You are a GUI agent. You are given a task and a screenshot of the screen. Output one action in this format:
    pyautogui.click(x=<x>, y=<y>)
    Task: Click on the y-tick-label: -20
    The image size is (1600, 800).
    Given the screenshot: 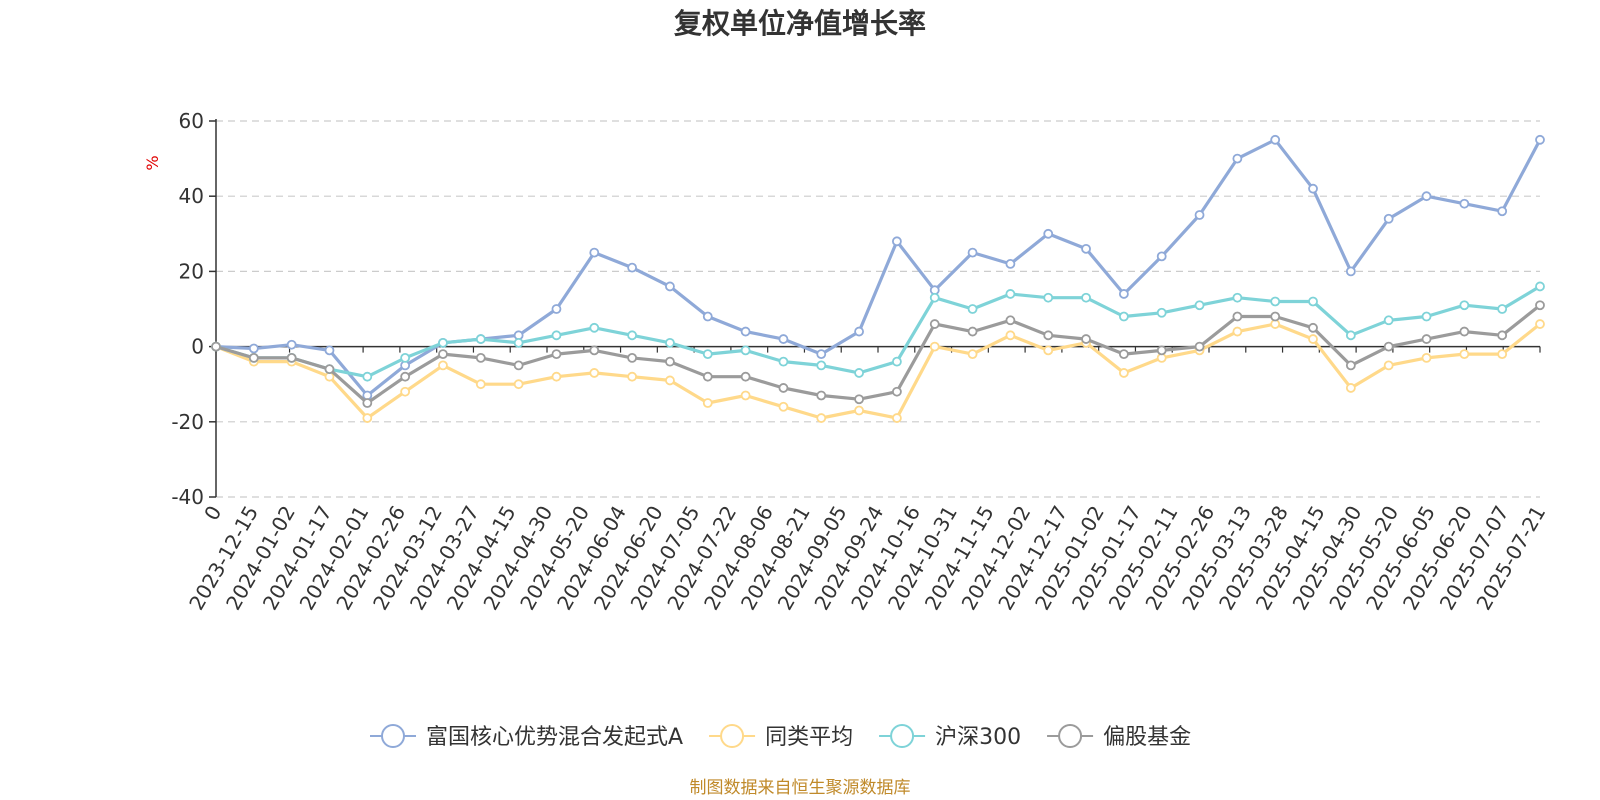 What is the action you would take?
    pyautogui.click(x=187, y=422)
    